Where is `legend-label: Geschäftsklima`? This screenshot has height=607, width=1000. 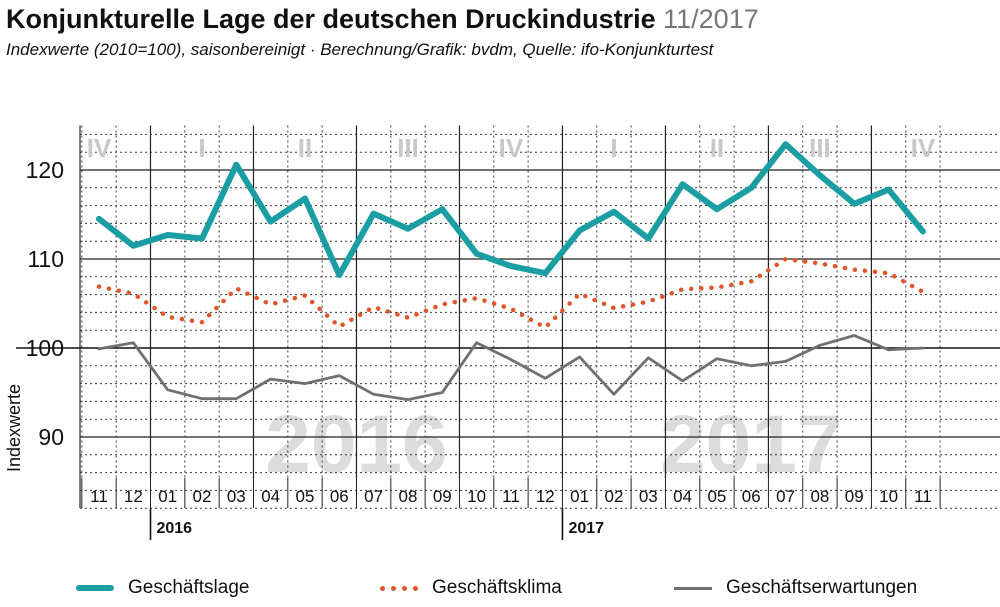
legend-label: Geschäftsklima is located at coordinates (497, 587).